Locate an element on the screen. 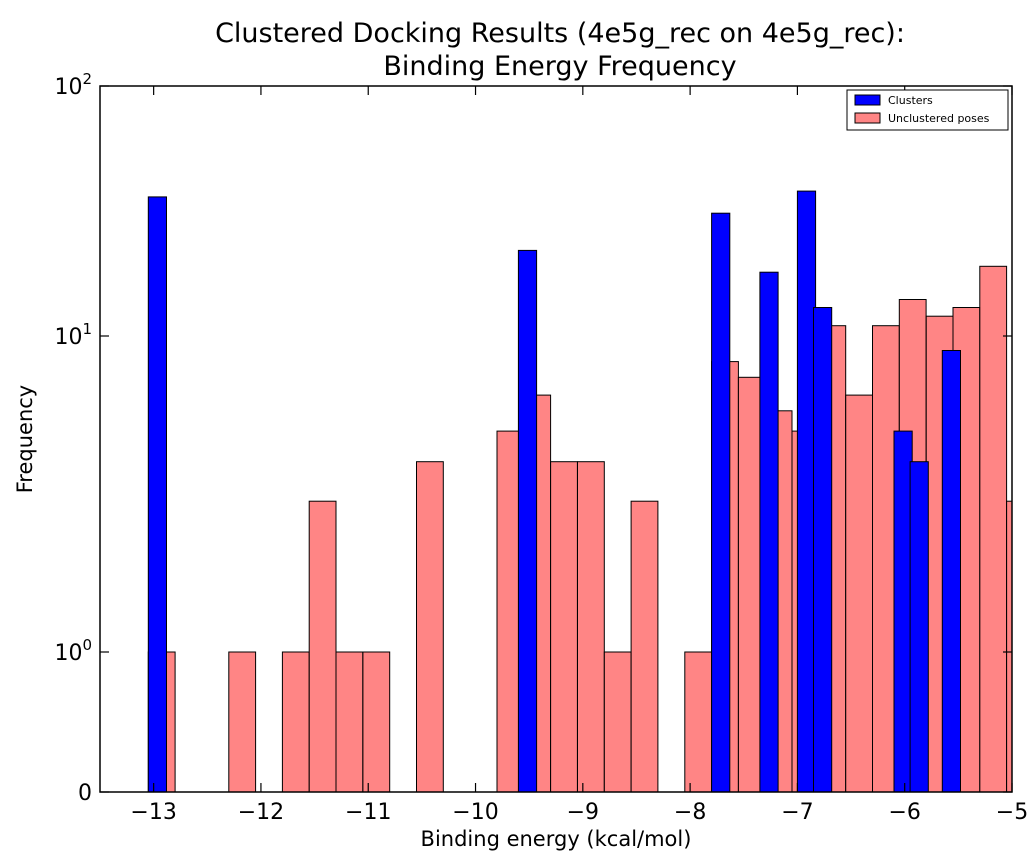 The image size is (1033, 855). y-tick-label-2: 10¹ is located at coordinates (73, 335).